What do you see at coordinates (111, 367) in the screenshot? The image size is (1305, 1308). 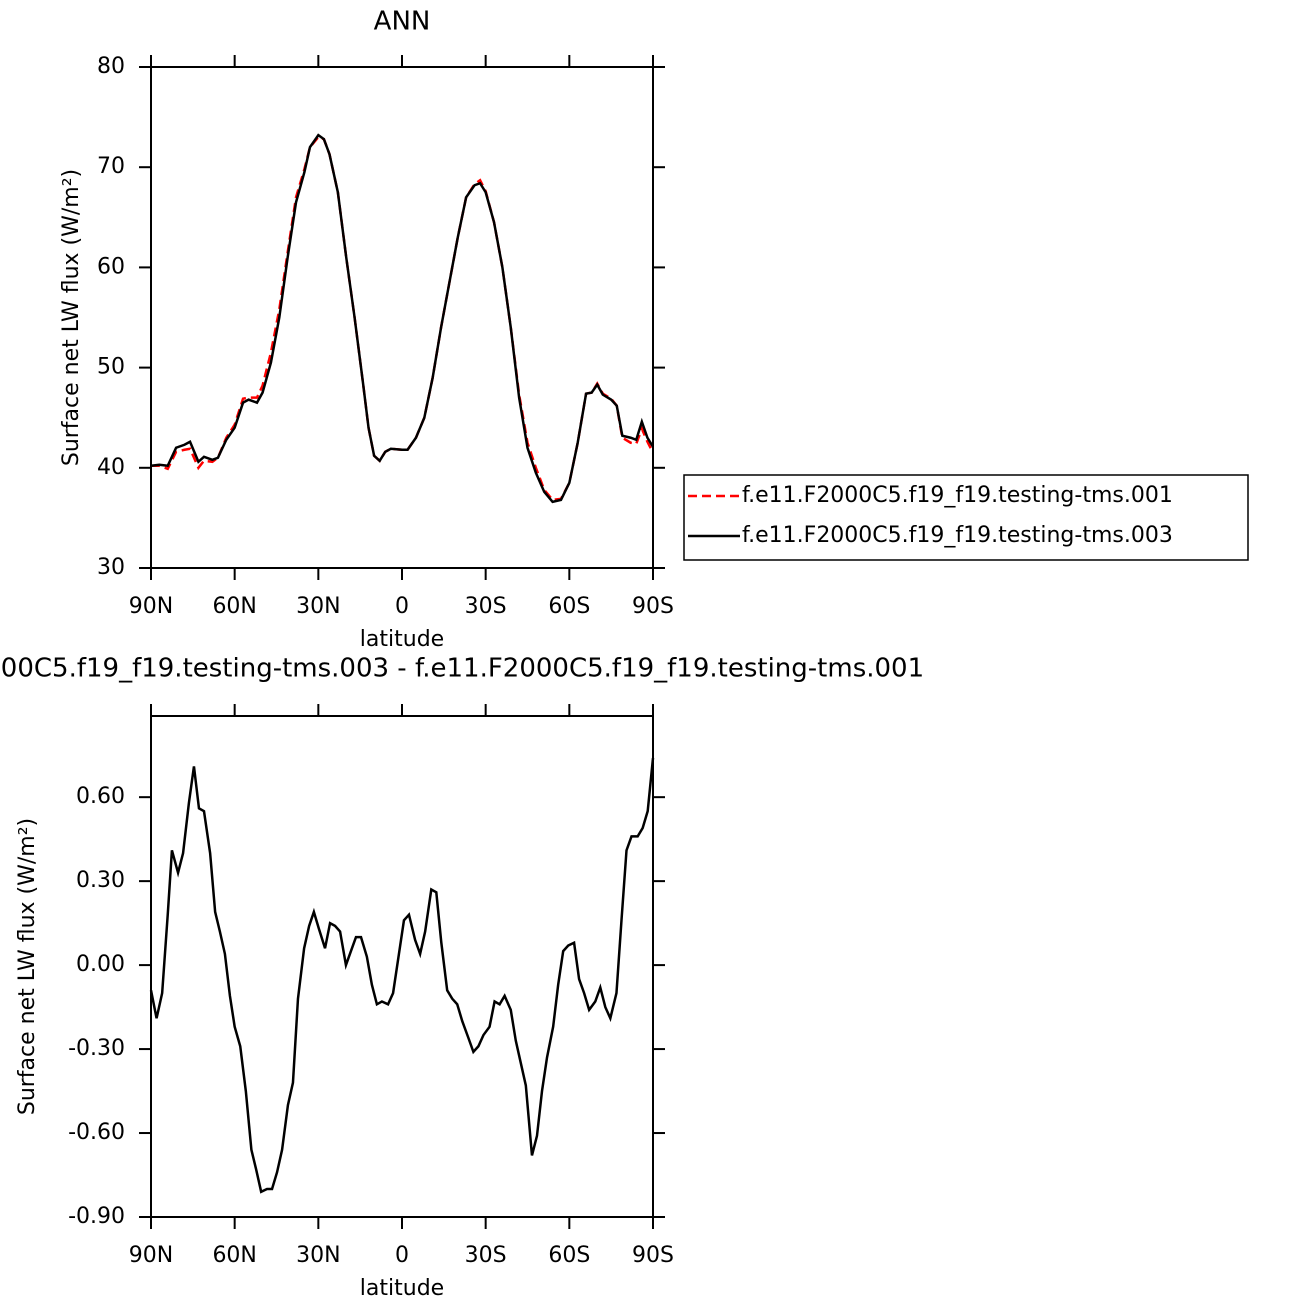 I see `y-tick-label: 50` at bounding box center [111, 367].